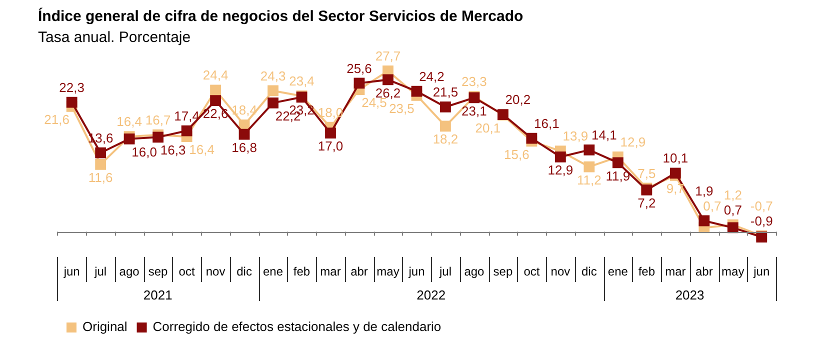  I want to click on data-label: 16,7, so click(158, 120).